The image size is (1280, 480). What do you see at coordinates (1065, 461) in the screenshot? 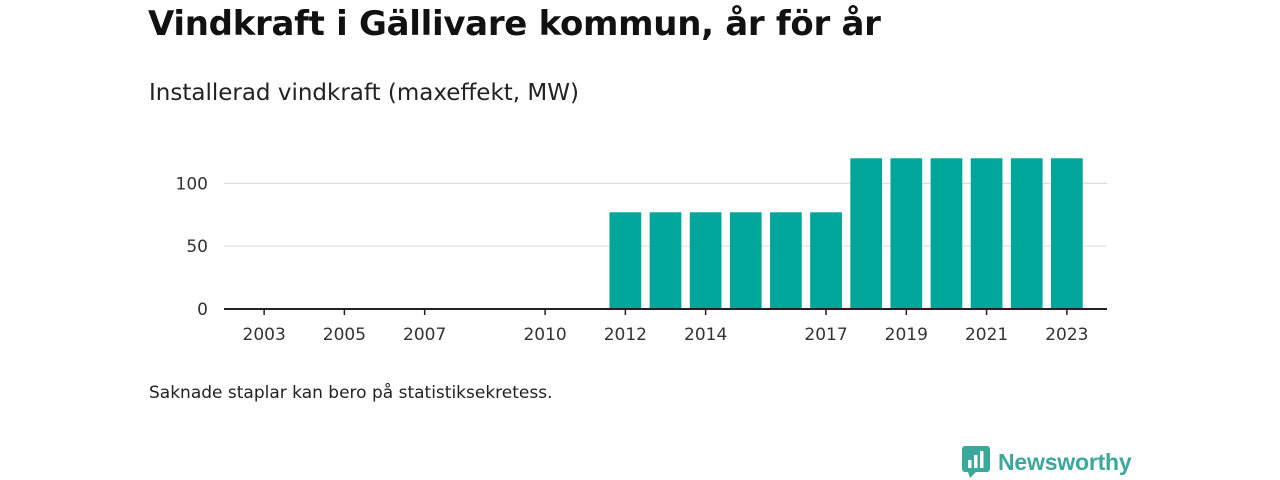
I see `brand-name: Newsworthy` at bounding box center [1065, 461].